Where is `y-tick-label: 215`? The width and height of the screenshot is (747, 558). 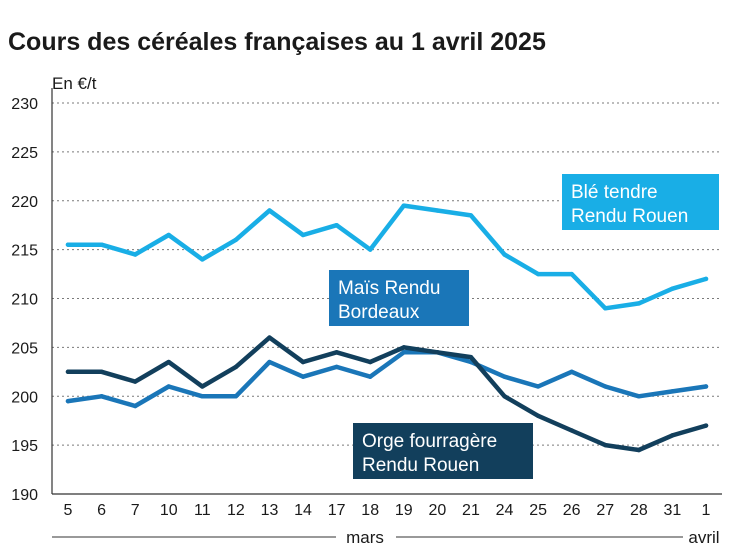 y-tick-label: 215 is located at coordinates (24, 251).